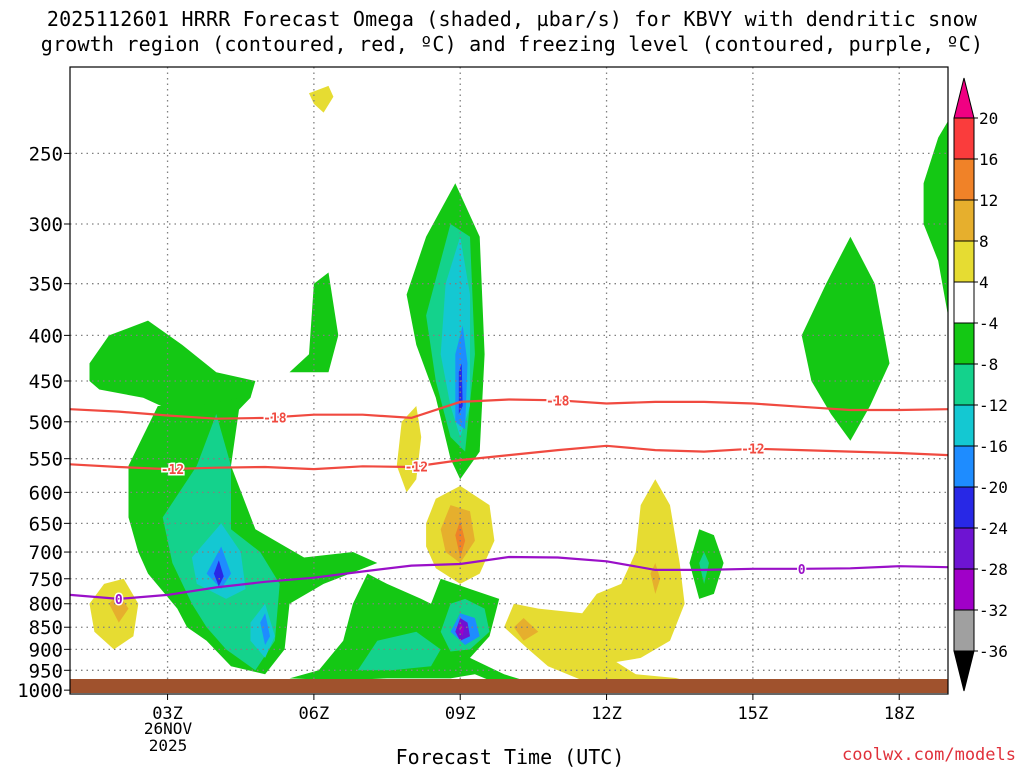 The height and width of the screenshot is (769, 1024). What do you see at coordinates (46, 460) in the screenshot?
I see `y-tick-label-550: 550` at bounding box center [46, 460].